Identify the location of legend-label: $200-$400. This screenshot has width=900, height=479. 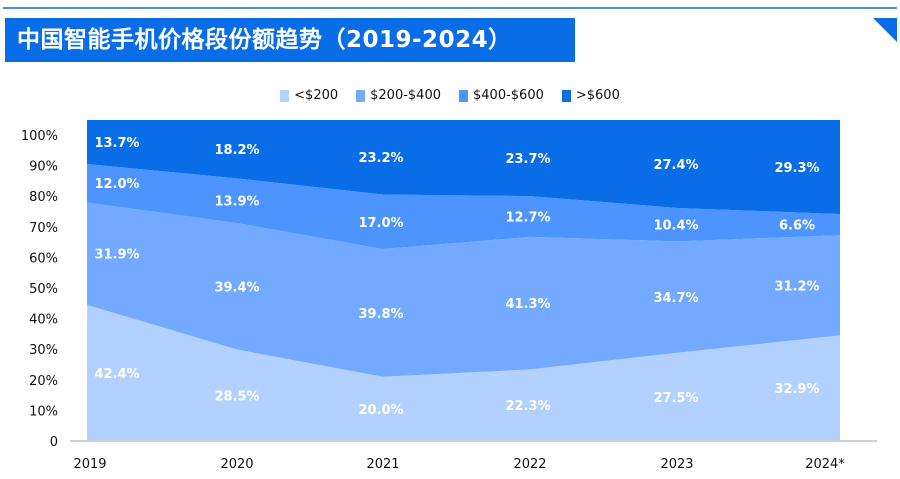
(405, 95).